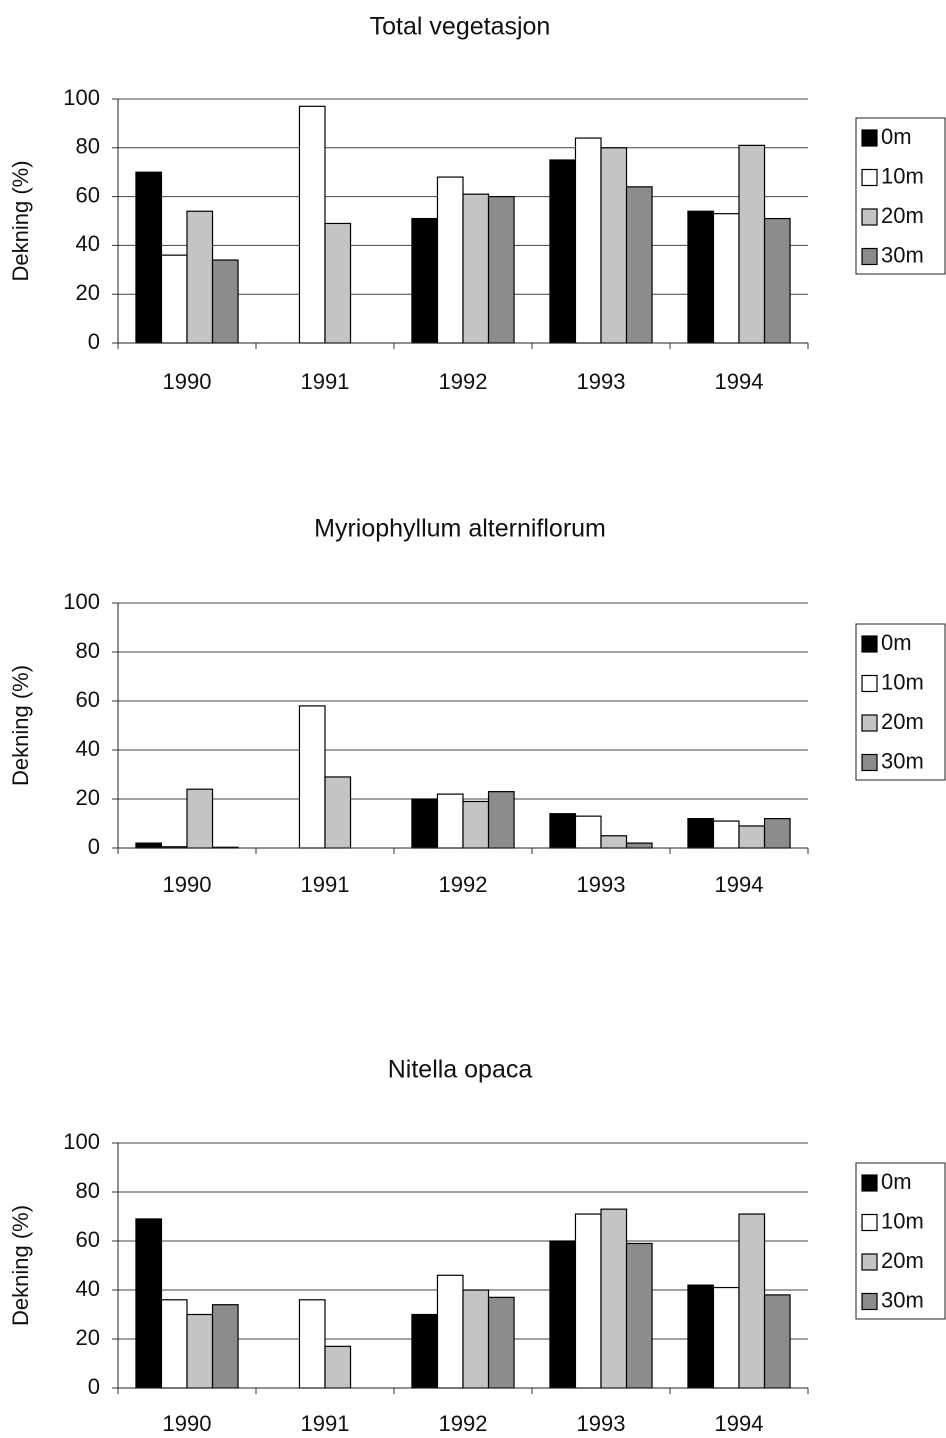 This screenshot has width=946, height=1438. I want to click on chart-title: Total vegetasjon, so click(460, 27).